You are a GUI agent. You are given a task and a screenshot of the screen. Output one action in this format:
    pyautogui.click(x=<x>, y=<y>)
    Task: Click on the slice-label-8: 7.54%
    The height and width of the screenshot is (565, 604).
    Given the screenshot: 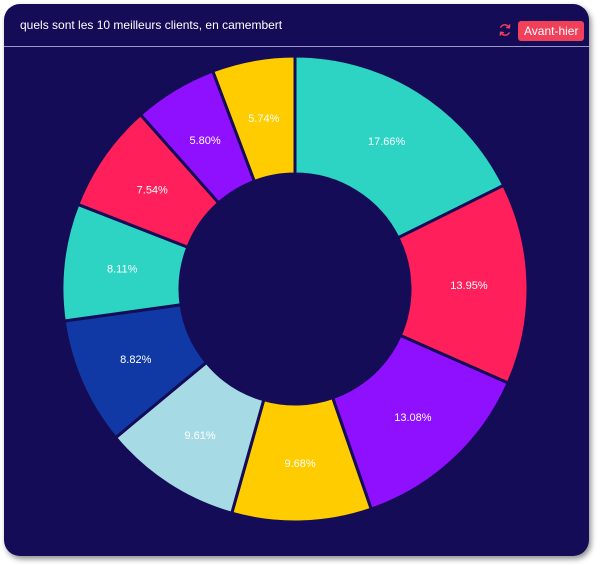 What is the action you would take?
    pyautogui.click(x=152, y=191)
    